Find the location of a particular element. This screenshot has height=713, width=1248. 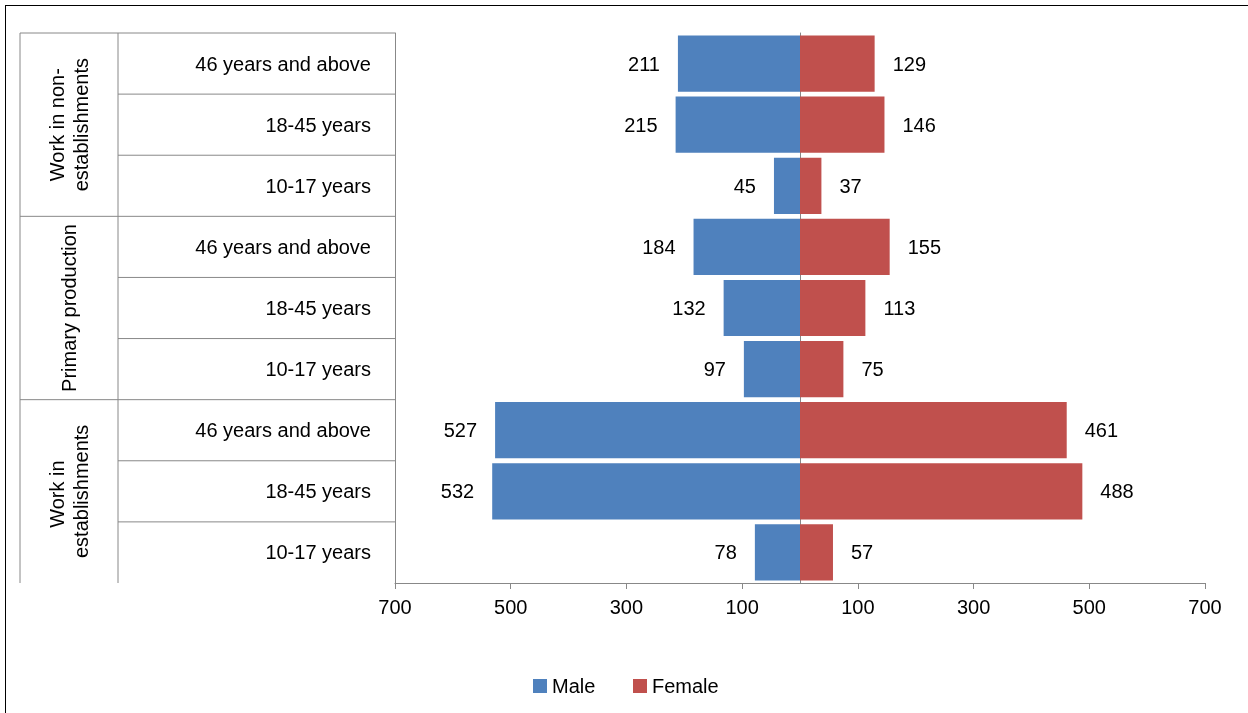

data-label: 155 is located at coordinates (924, 246).